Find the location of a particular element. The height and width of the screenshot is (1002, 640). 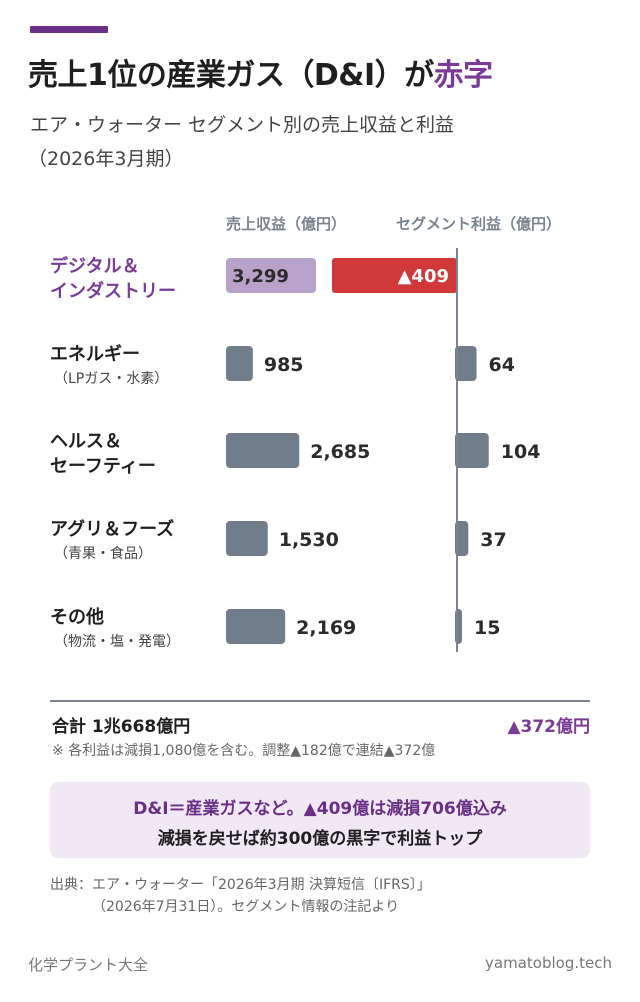

profit-column-header: セグメント利益（億円） is located at coordinates (479, 224).